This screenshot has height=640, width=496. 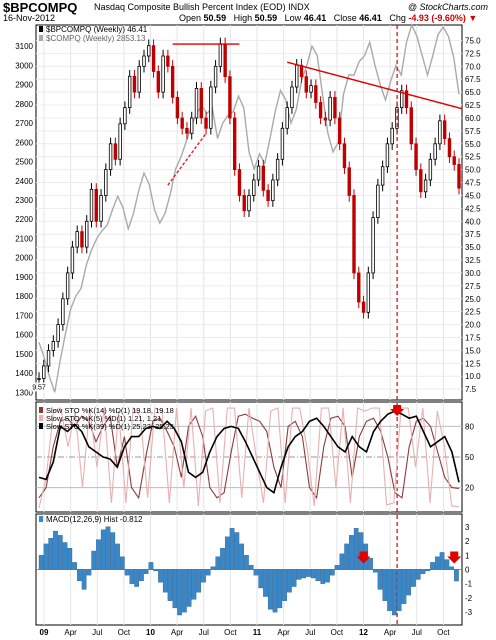 I want to click on chg-label: Chg, so click(x=397, y=18).